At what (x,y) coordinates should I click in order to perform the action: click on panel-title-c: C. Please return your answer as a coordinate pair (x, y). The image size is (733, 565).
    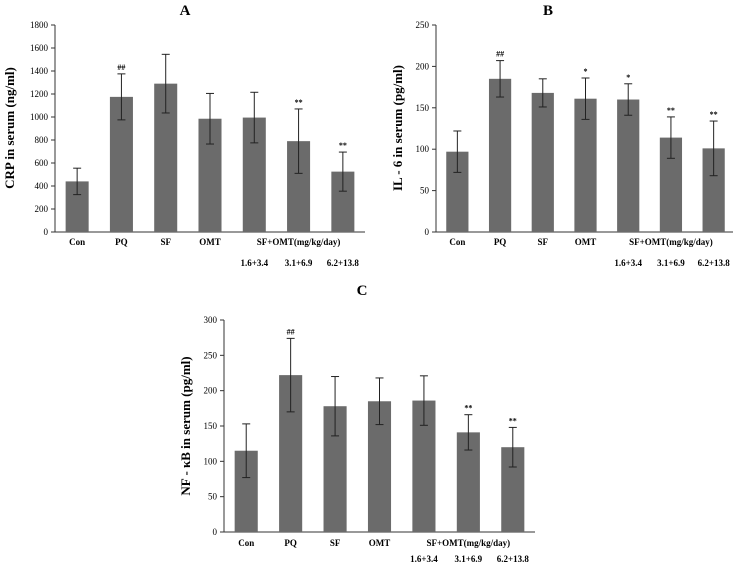
    Looking at the image, I should click on (362, 291).